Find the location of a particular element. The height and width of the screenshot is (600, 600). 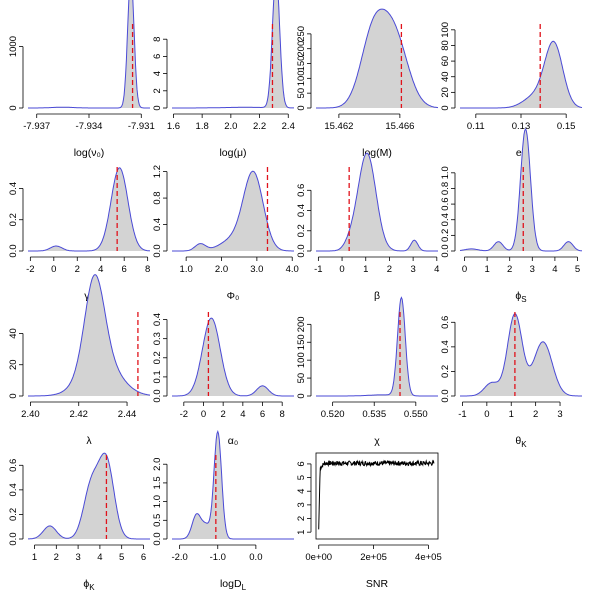

x-tick-label: 0.535 is located at coordinates (374, 414).